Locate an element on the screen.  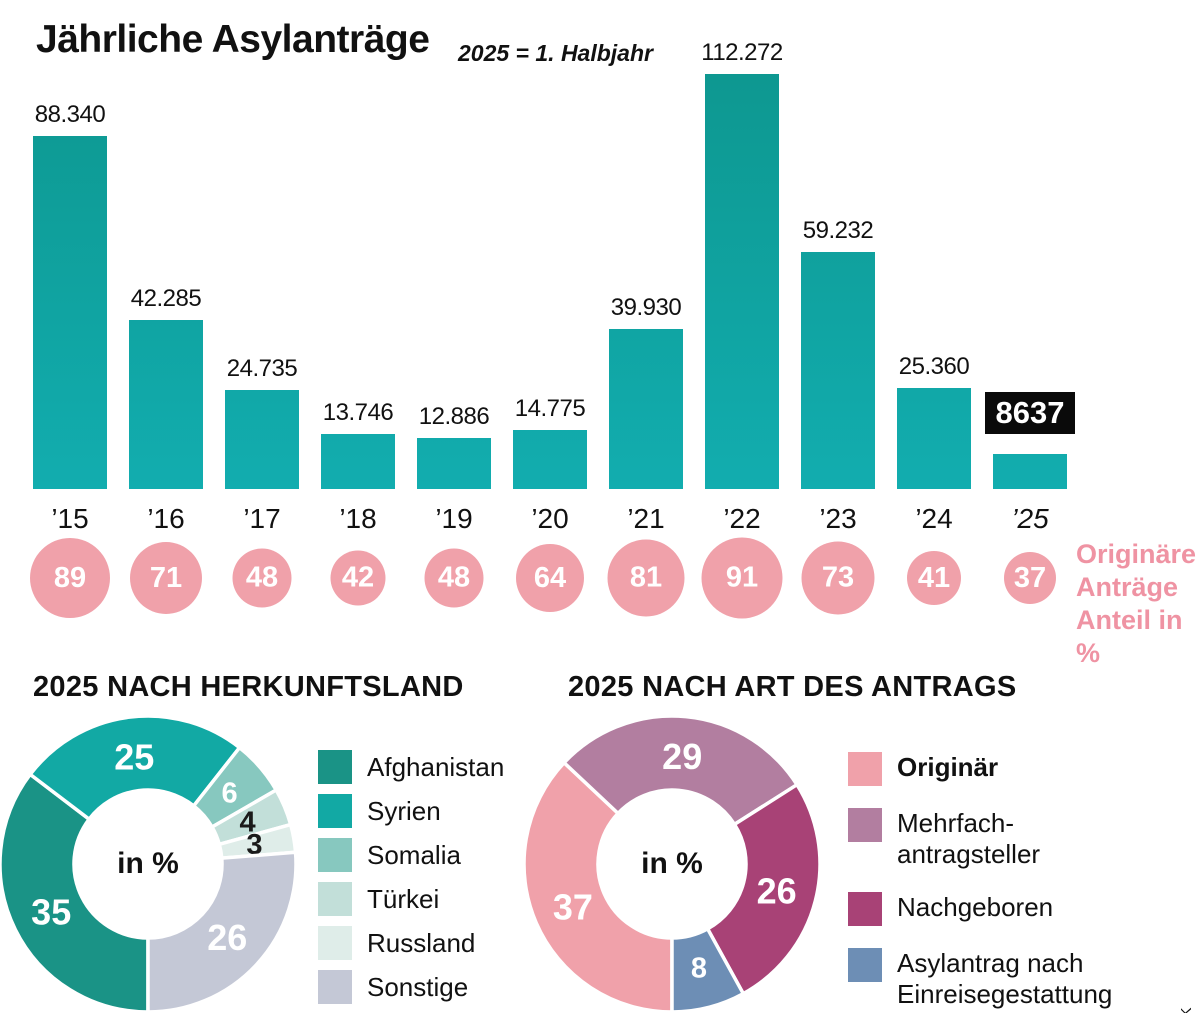
bar-column: 42.285 ’16 is located at coordinates (166, 286).